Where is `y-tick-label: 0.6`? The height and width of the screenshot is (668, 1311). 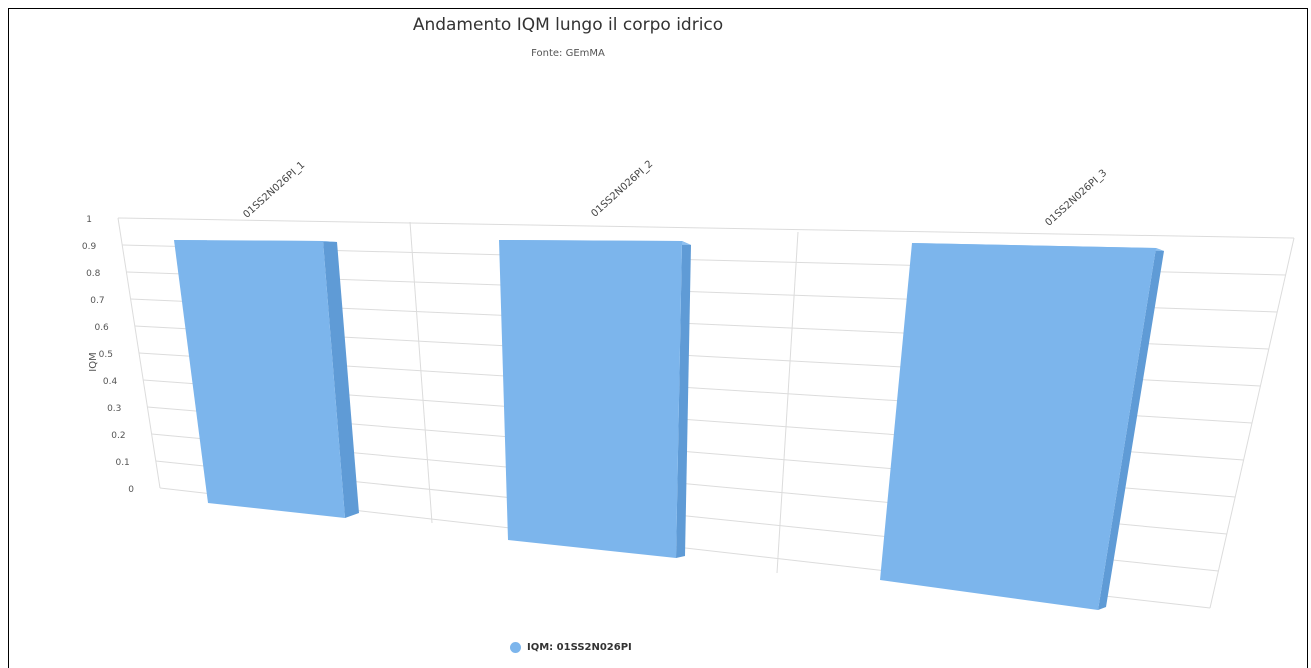
y-tick-label: 0.6 is located at coordinates (101, 328).